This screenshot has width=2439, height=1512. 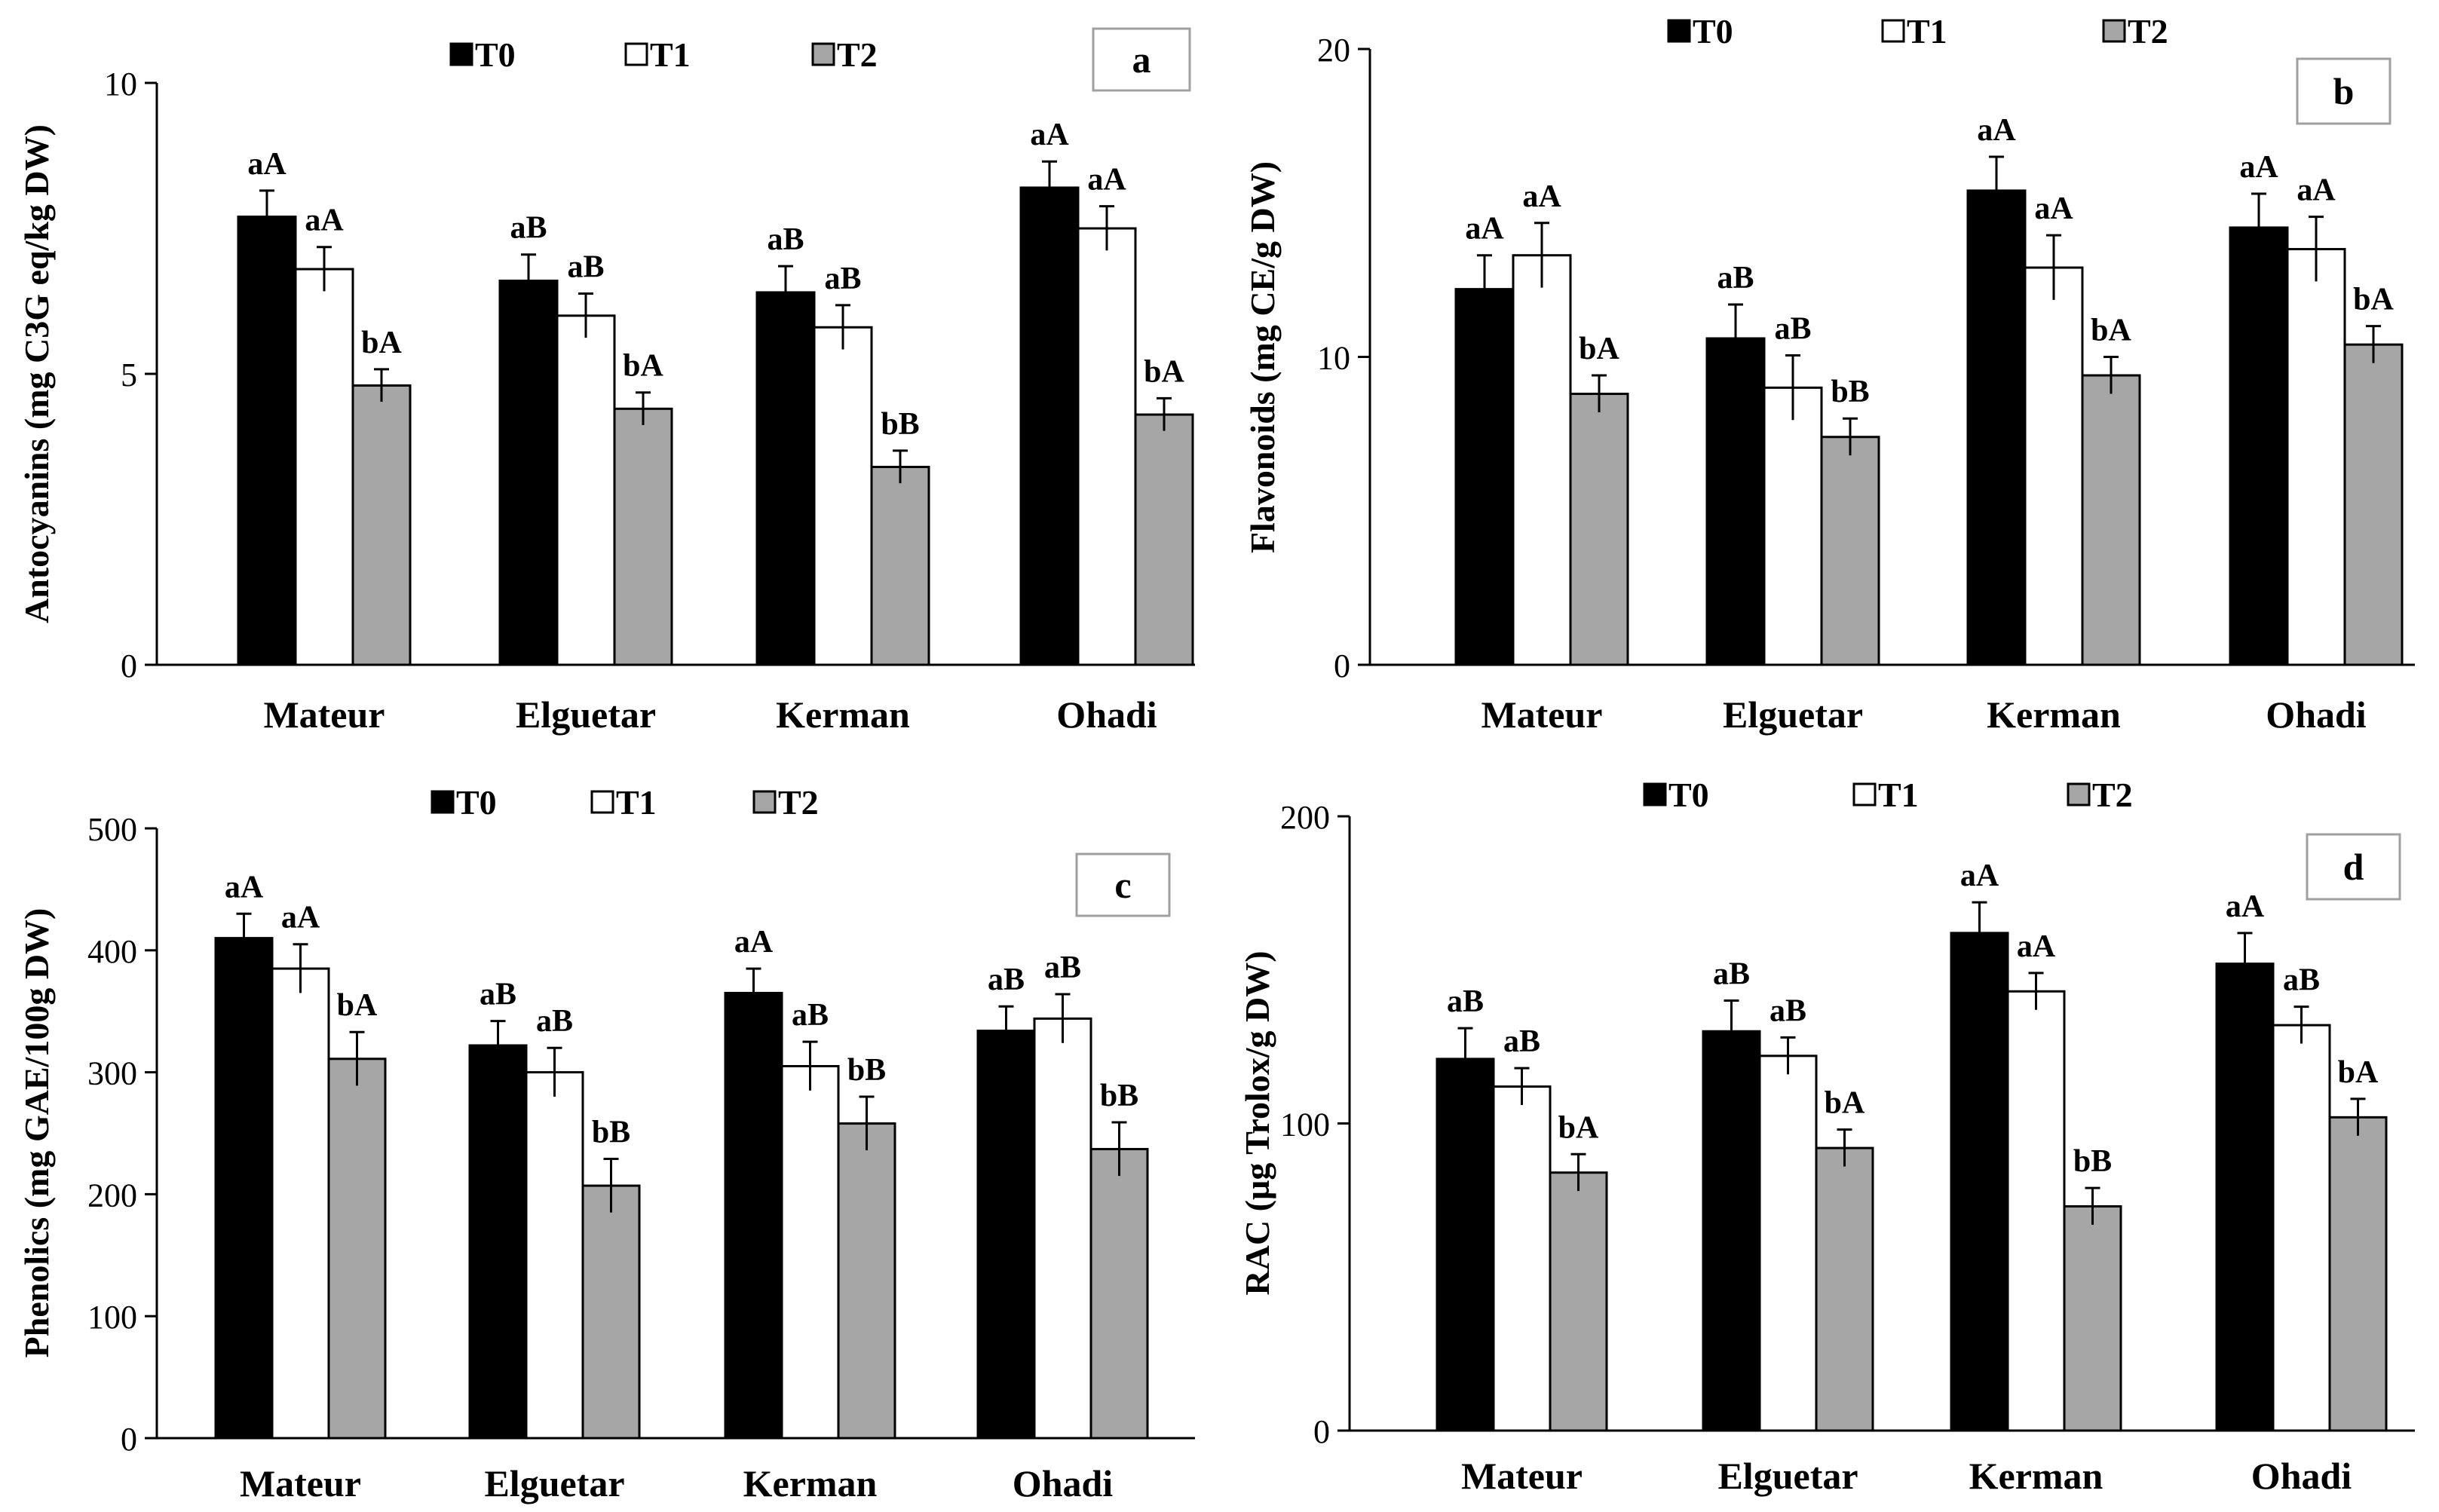 I want to click on y-axis-title: Flavonoids (mg CE/g DW), so click(x=1262, y=357).